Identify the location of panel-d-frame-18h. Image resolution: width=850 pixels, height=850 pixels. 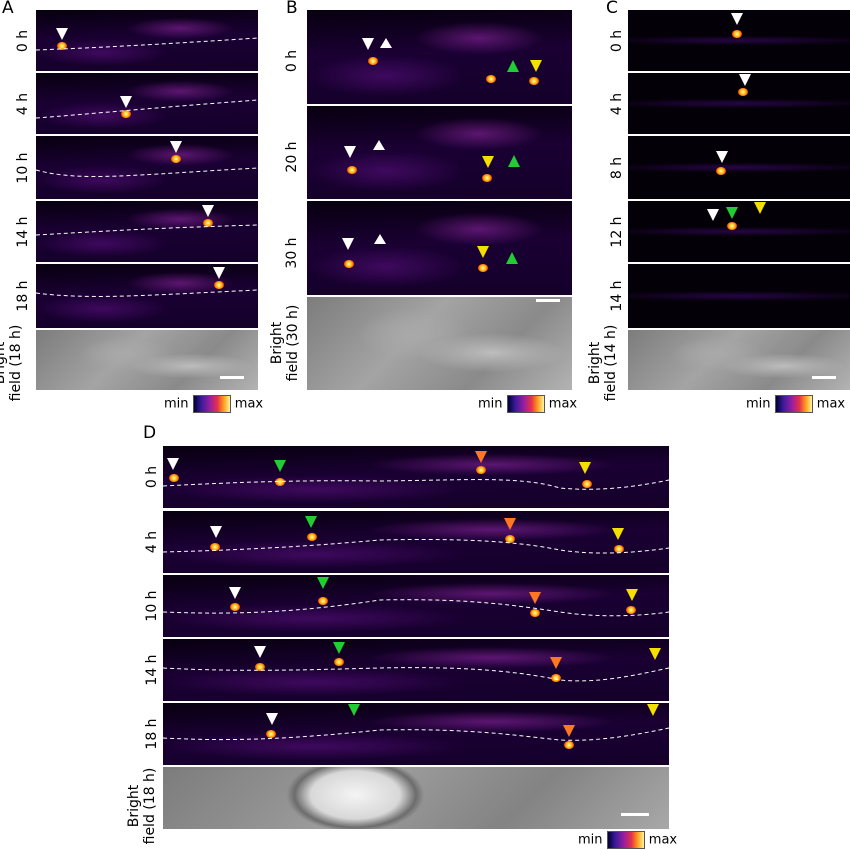
(416, 734).